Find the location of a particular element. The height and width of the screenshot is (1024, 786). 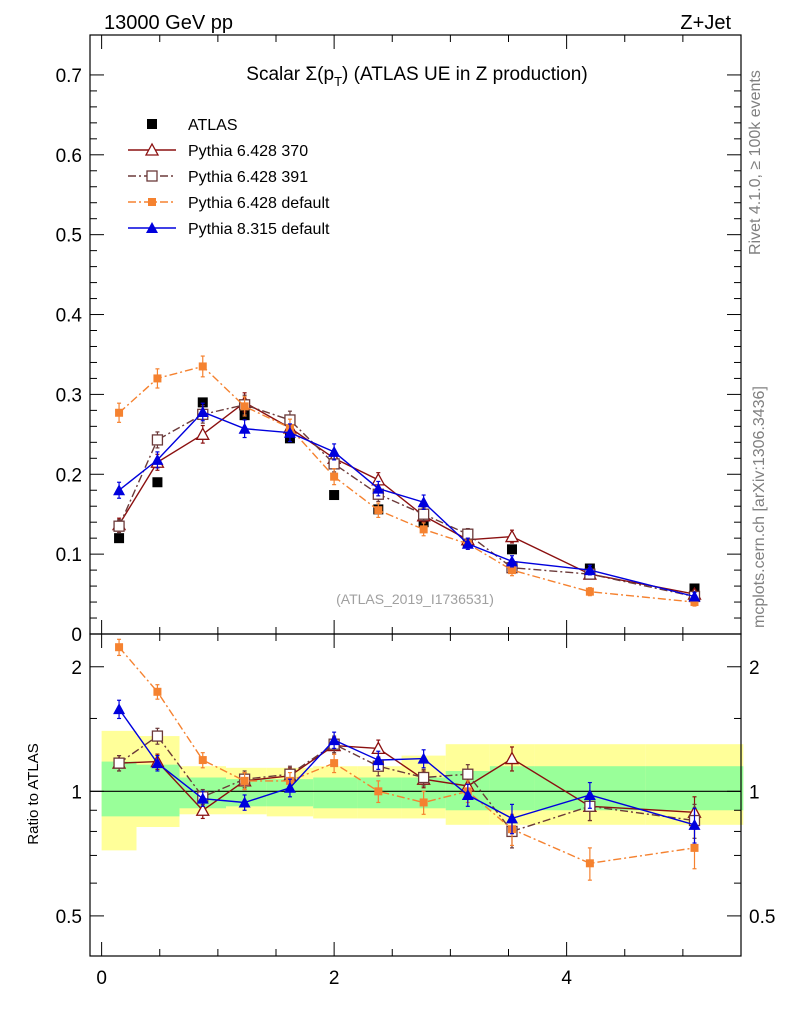

analysis-watermark: (ATLAS_2019_I1736531) is located at coordinates (415, 599).